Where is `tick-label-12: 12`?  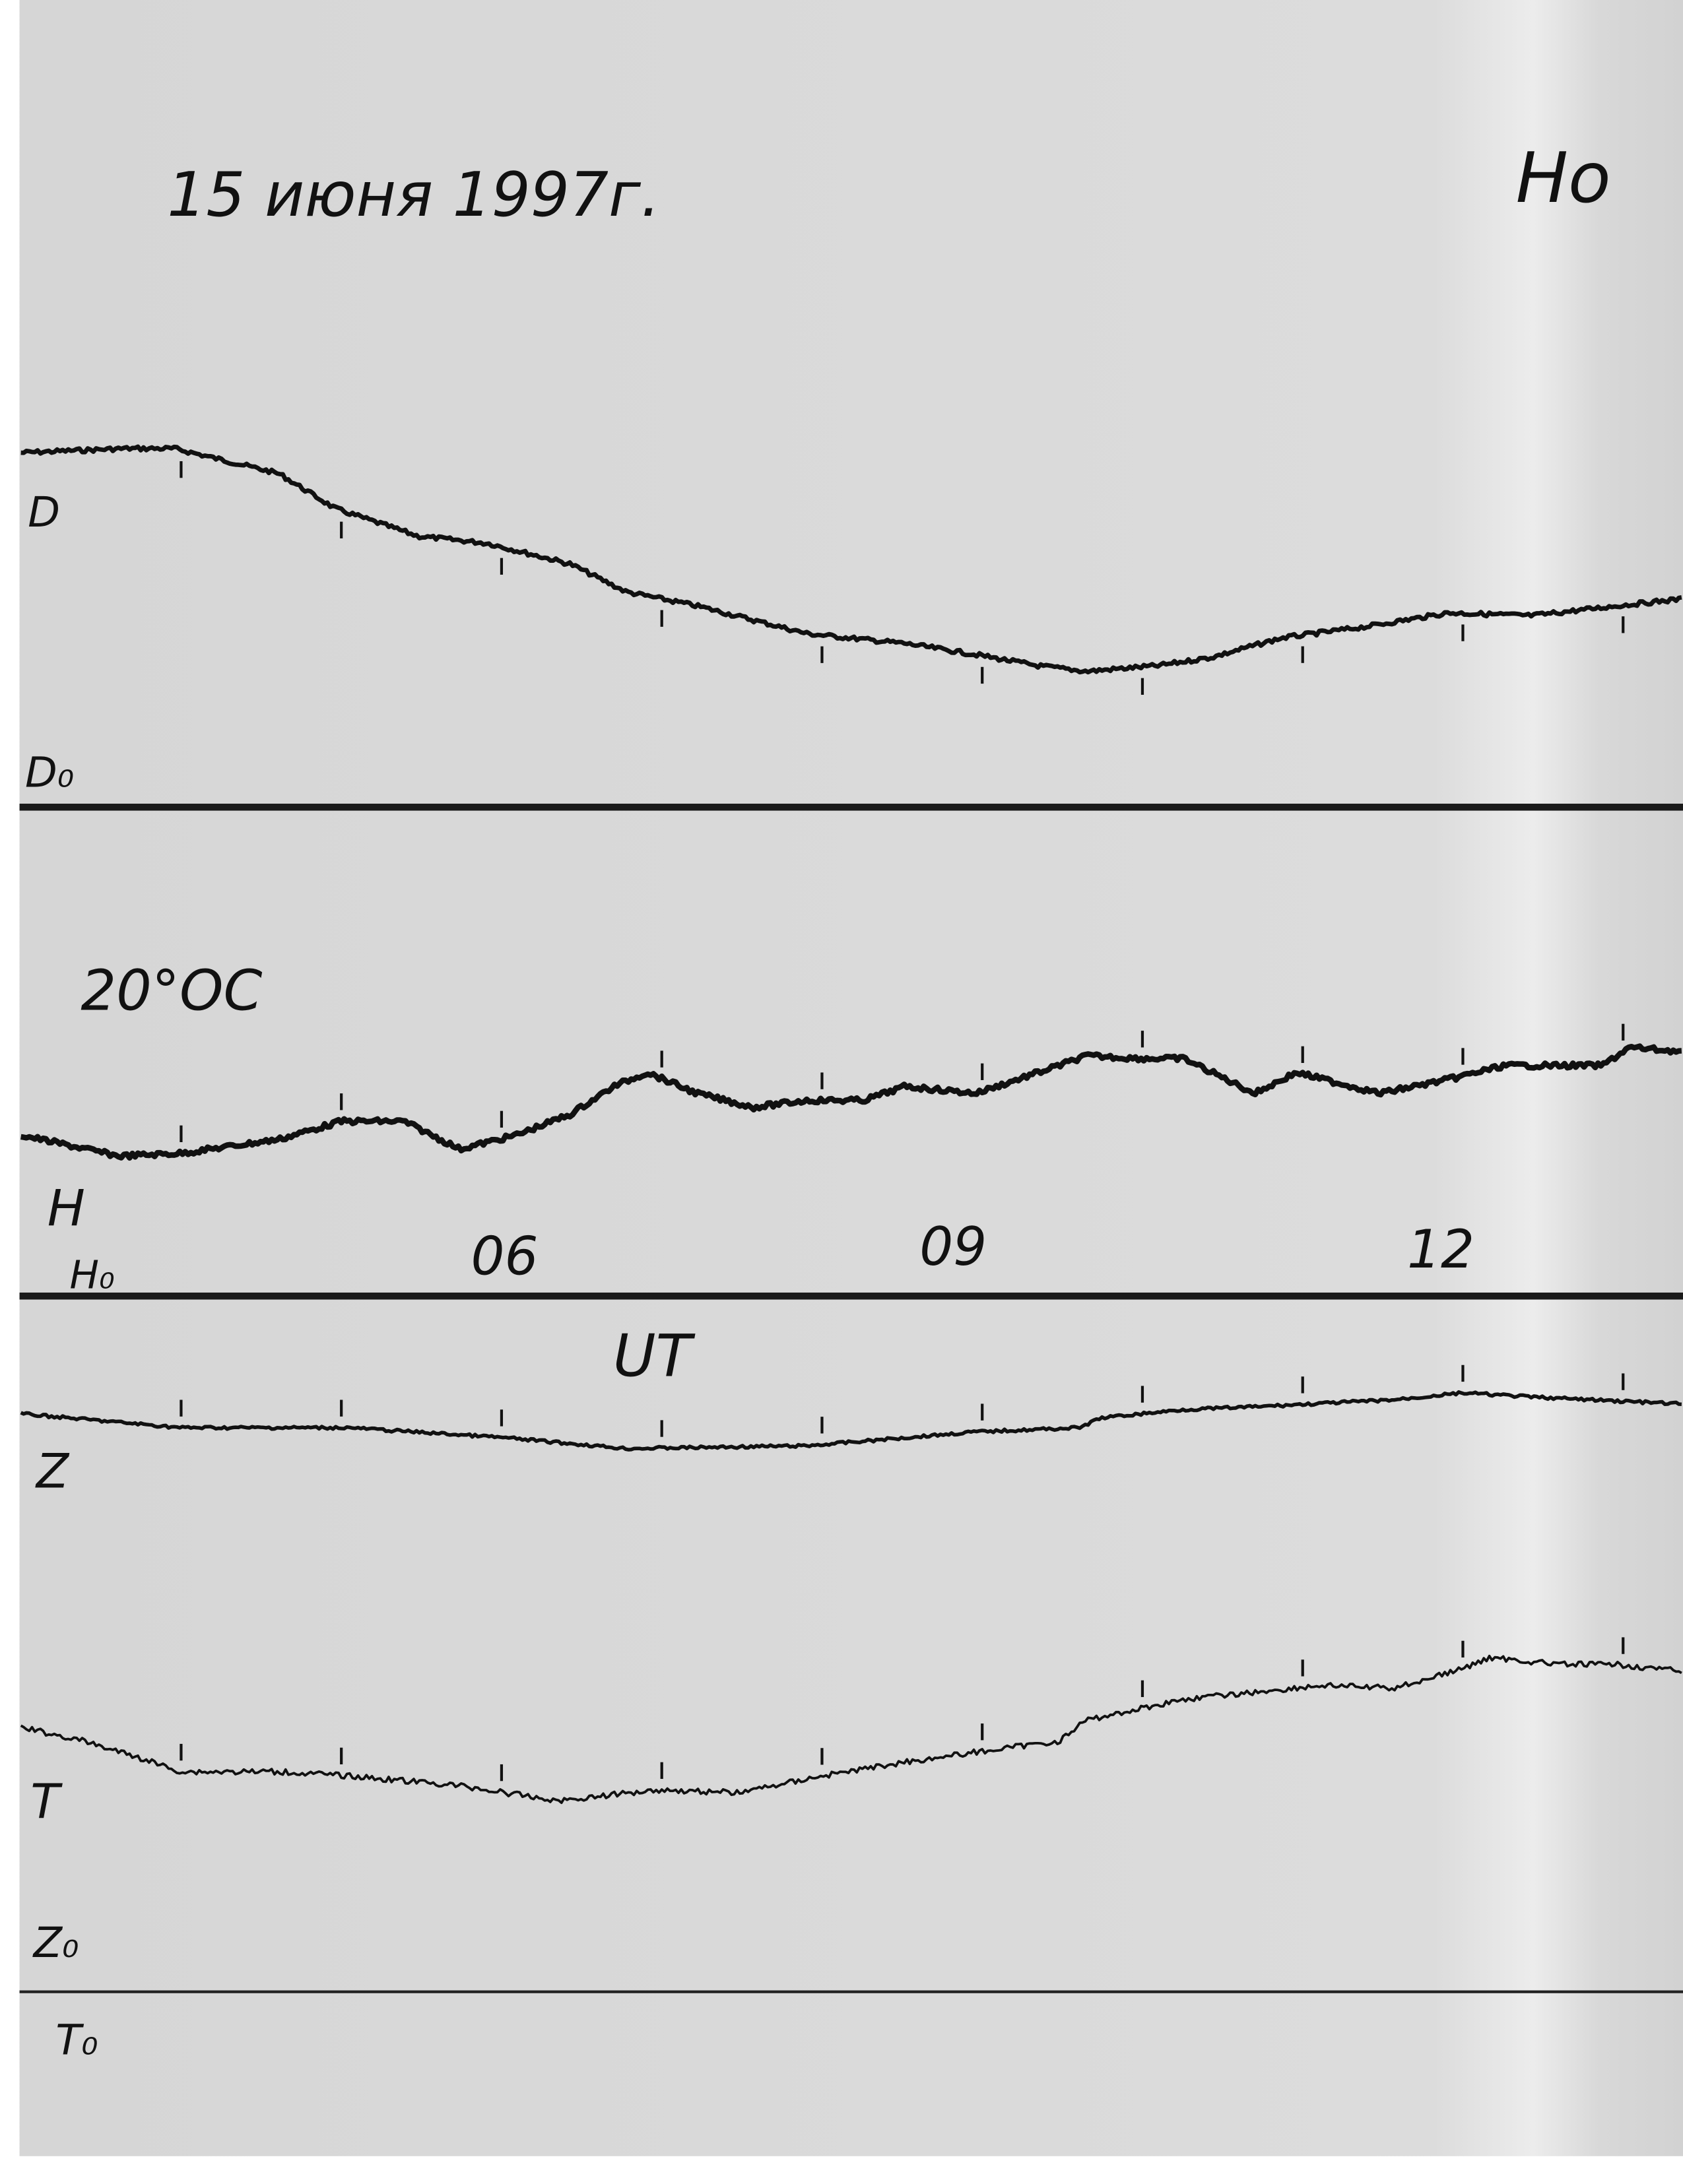 tick-label-12: 12 is located at coordinates (1440, 1249).